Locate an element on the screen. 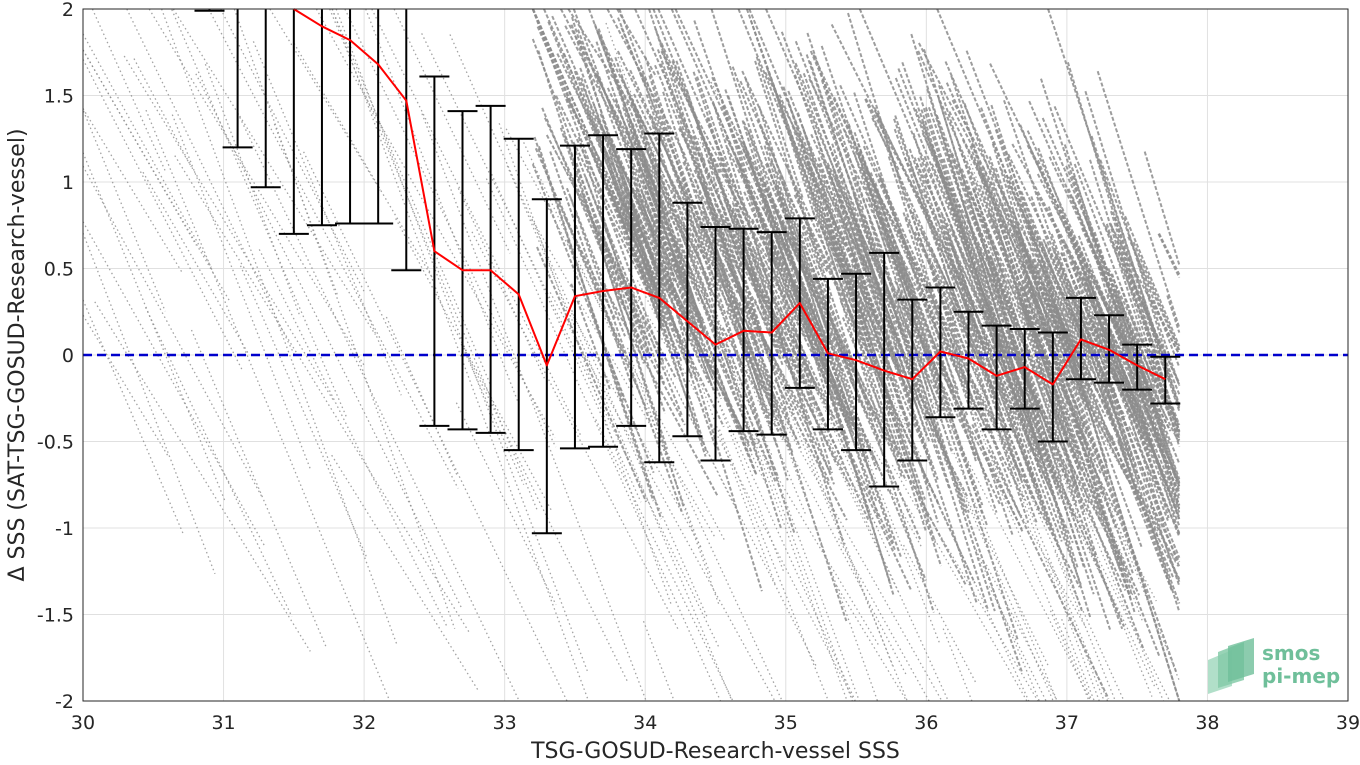  y-tick-label: 1.5 is located at coordinates (59, 97).